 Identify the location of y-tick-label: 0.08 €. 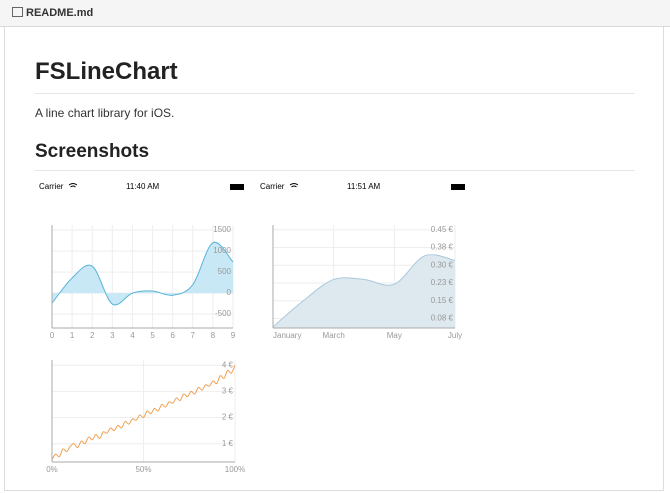
(442, 318).